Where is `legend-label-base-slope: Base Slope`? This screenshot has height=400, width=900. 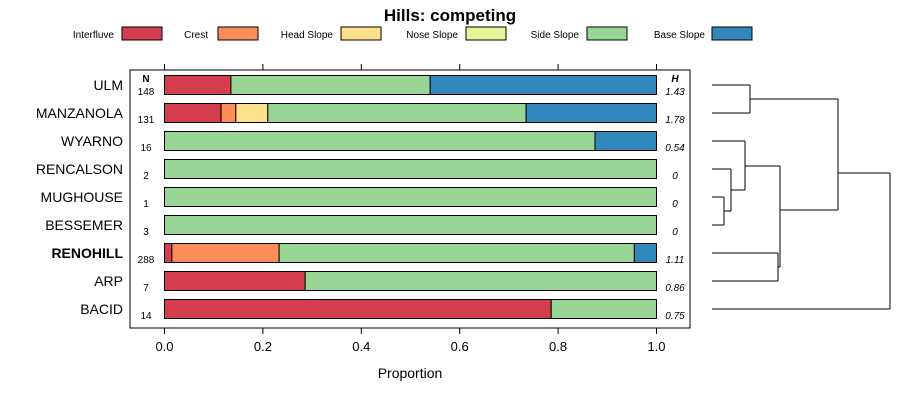 legend-label-base-slope: Base Slope is located at coordinates (680, 35).